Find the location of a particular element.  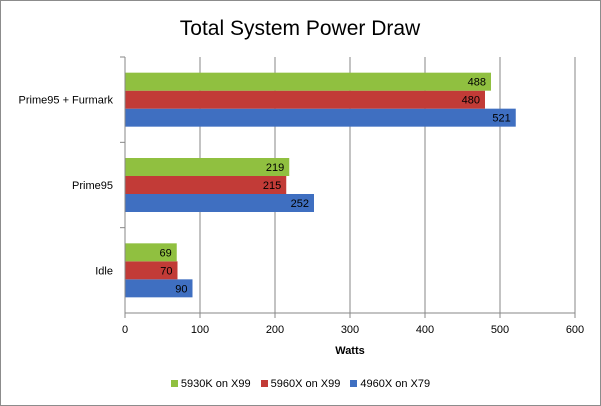

bar-value-label: 252 is located at coordinates (300, 204).